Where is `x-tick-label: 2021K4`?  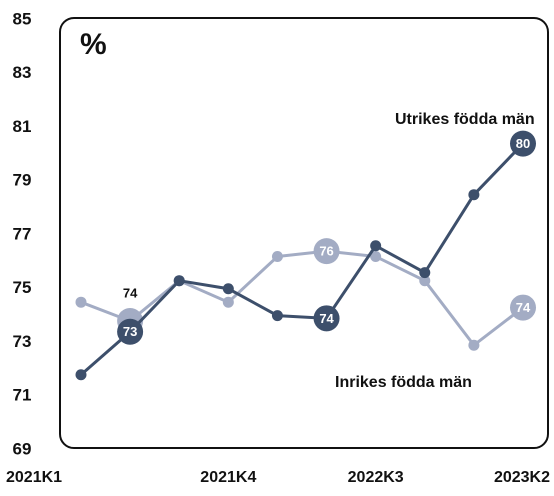
x-tick-label: 2021K4 is located at coordinates (228, 477).